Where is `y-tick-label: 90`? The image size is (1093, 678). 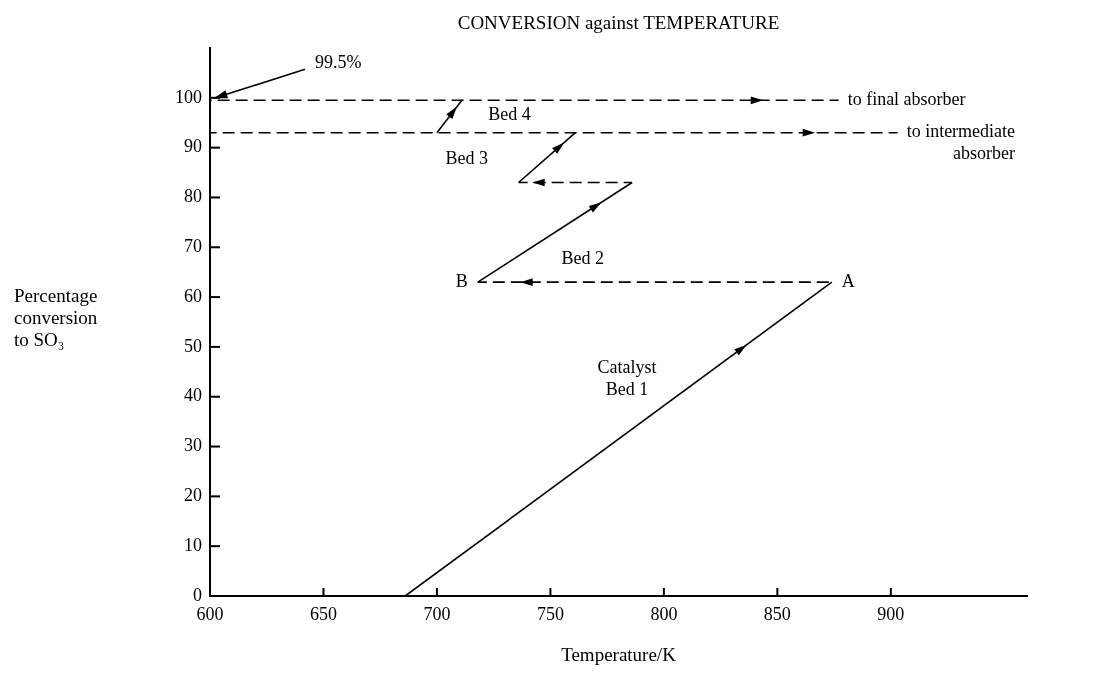 y-tick-label: 90 is located at coordinates (193, 146).